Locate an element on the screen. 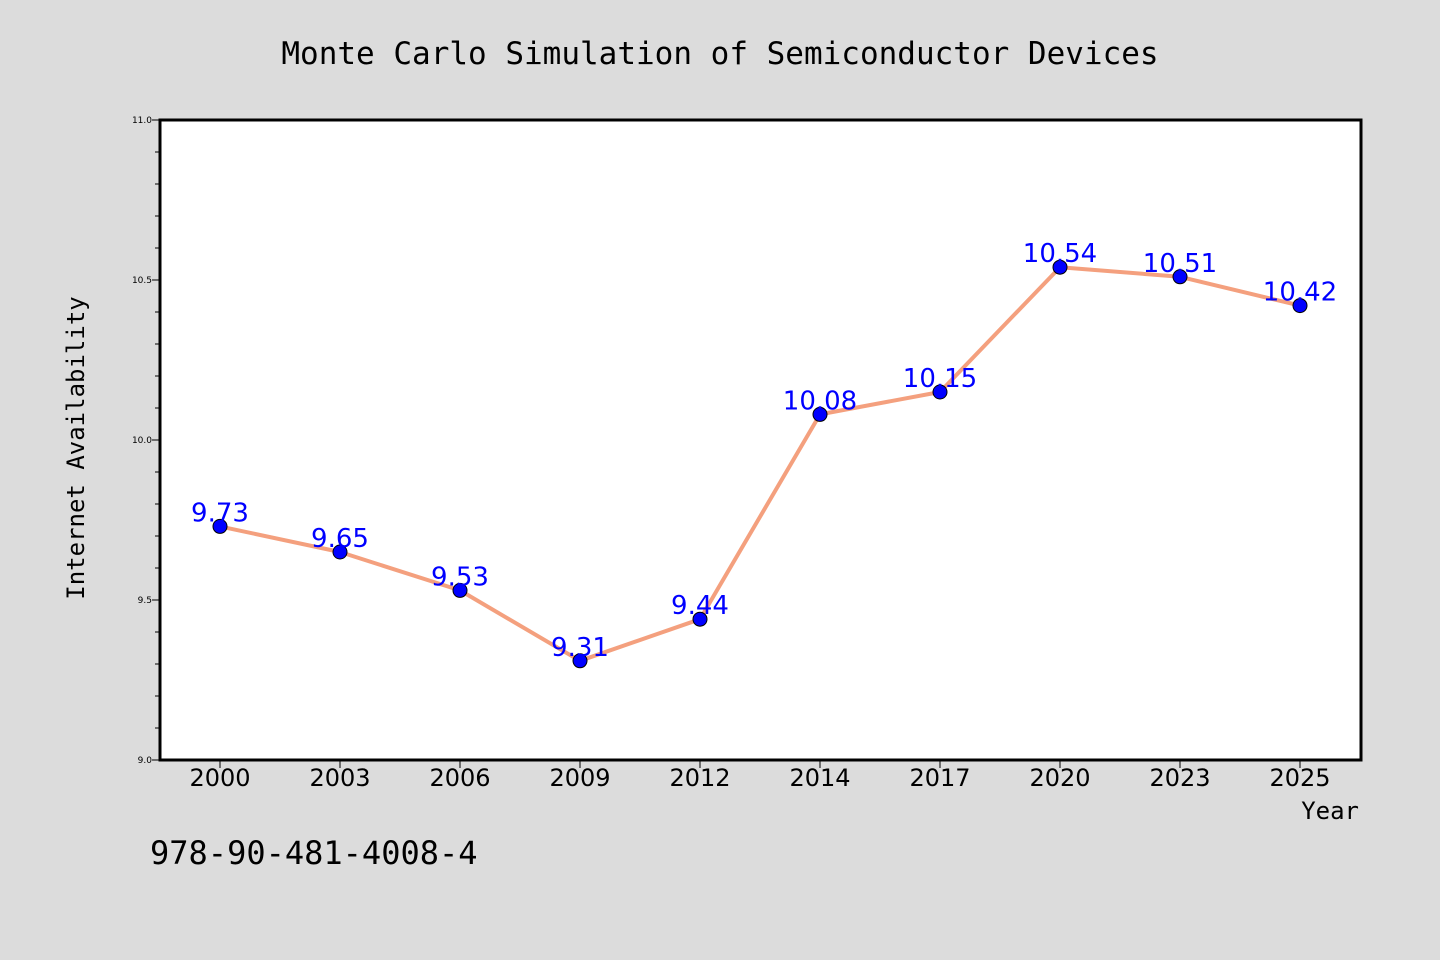 The image size is (1440, 960). x-tick-label: 2014 is located at coordinates (819, 778).